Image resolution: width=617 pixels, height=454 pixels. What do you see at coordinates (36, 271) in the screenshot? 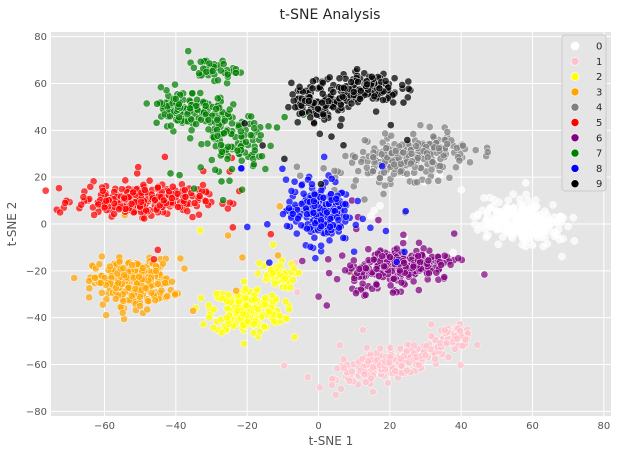
I see `y-tick-label: −20` at bounding box center [36, 271].